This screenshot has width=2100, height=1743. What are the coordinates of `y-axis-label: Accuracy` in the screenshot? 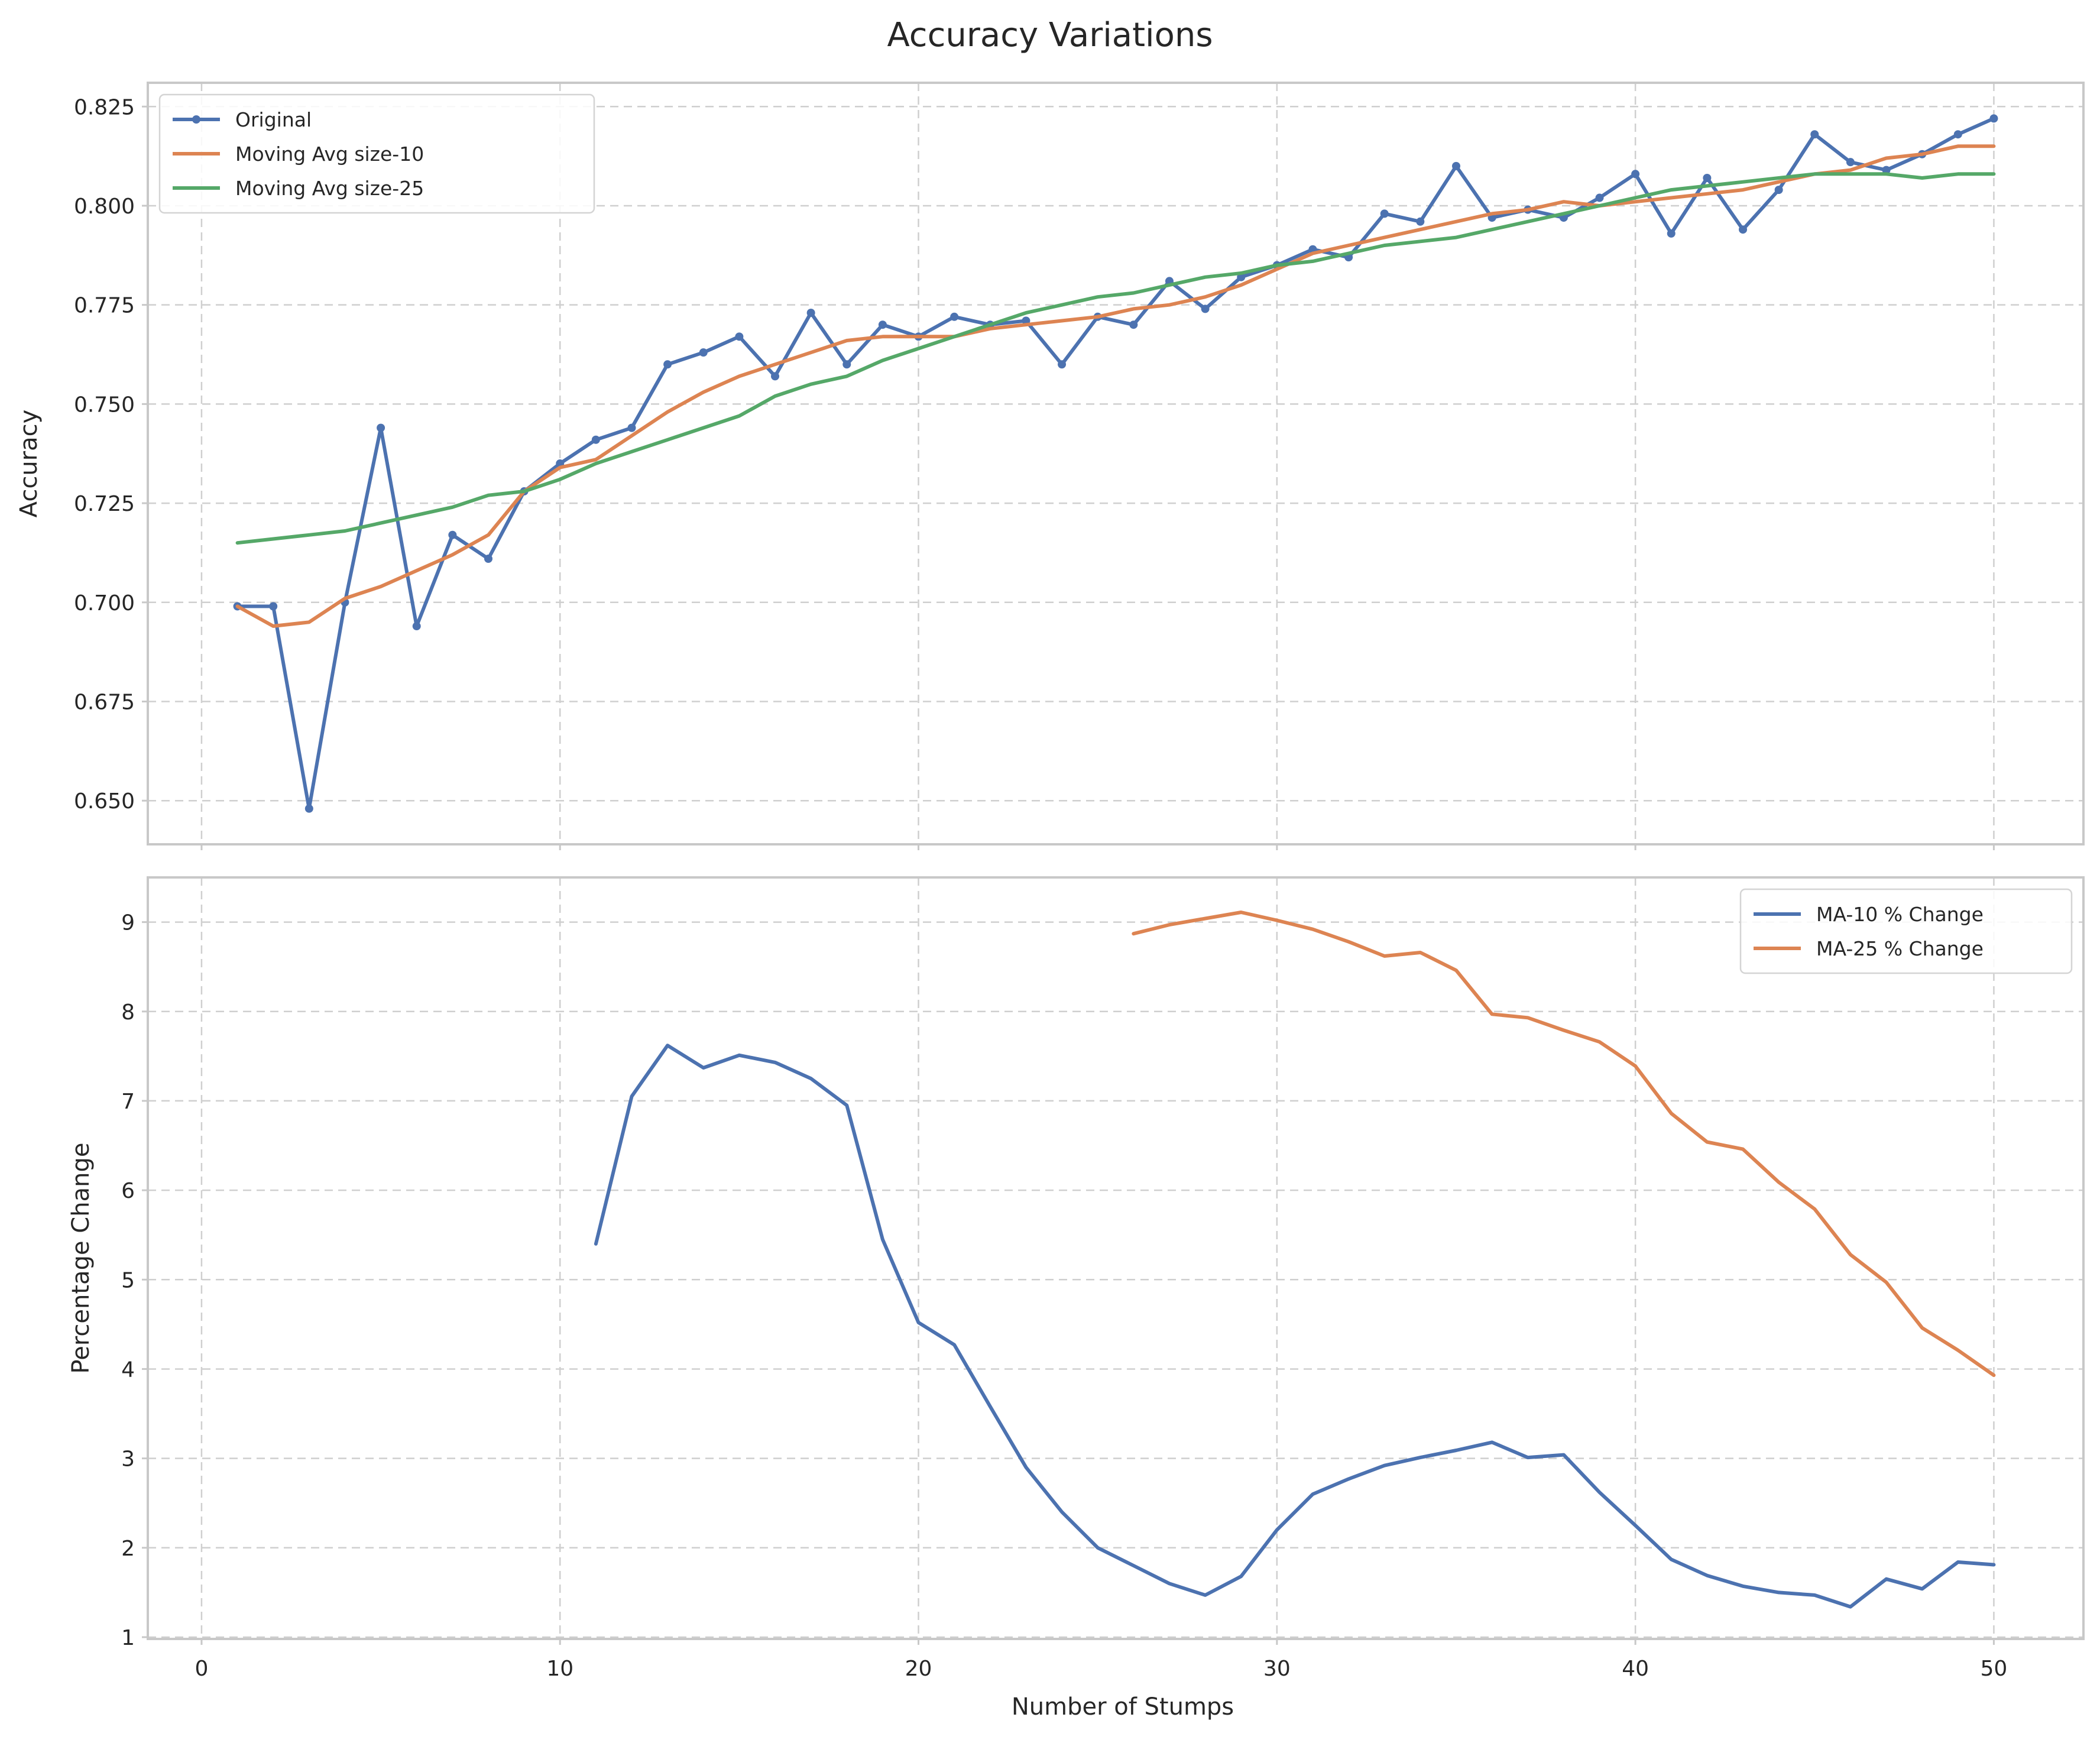 It's located at (29, 464).